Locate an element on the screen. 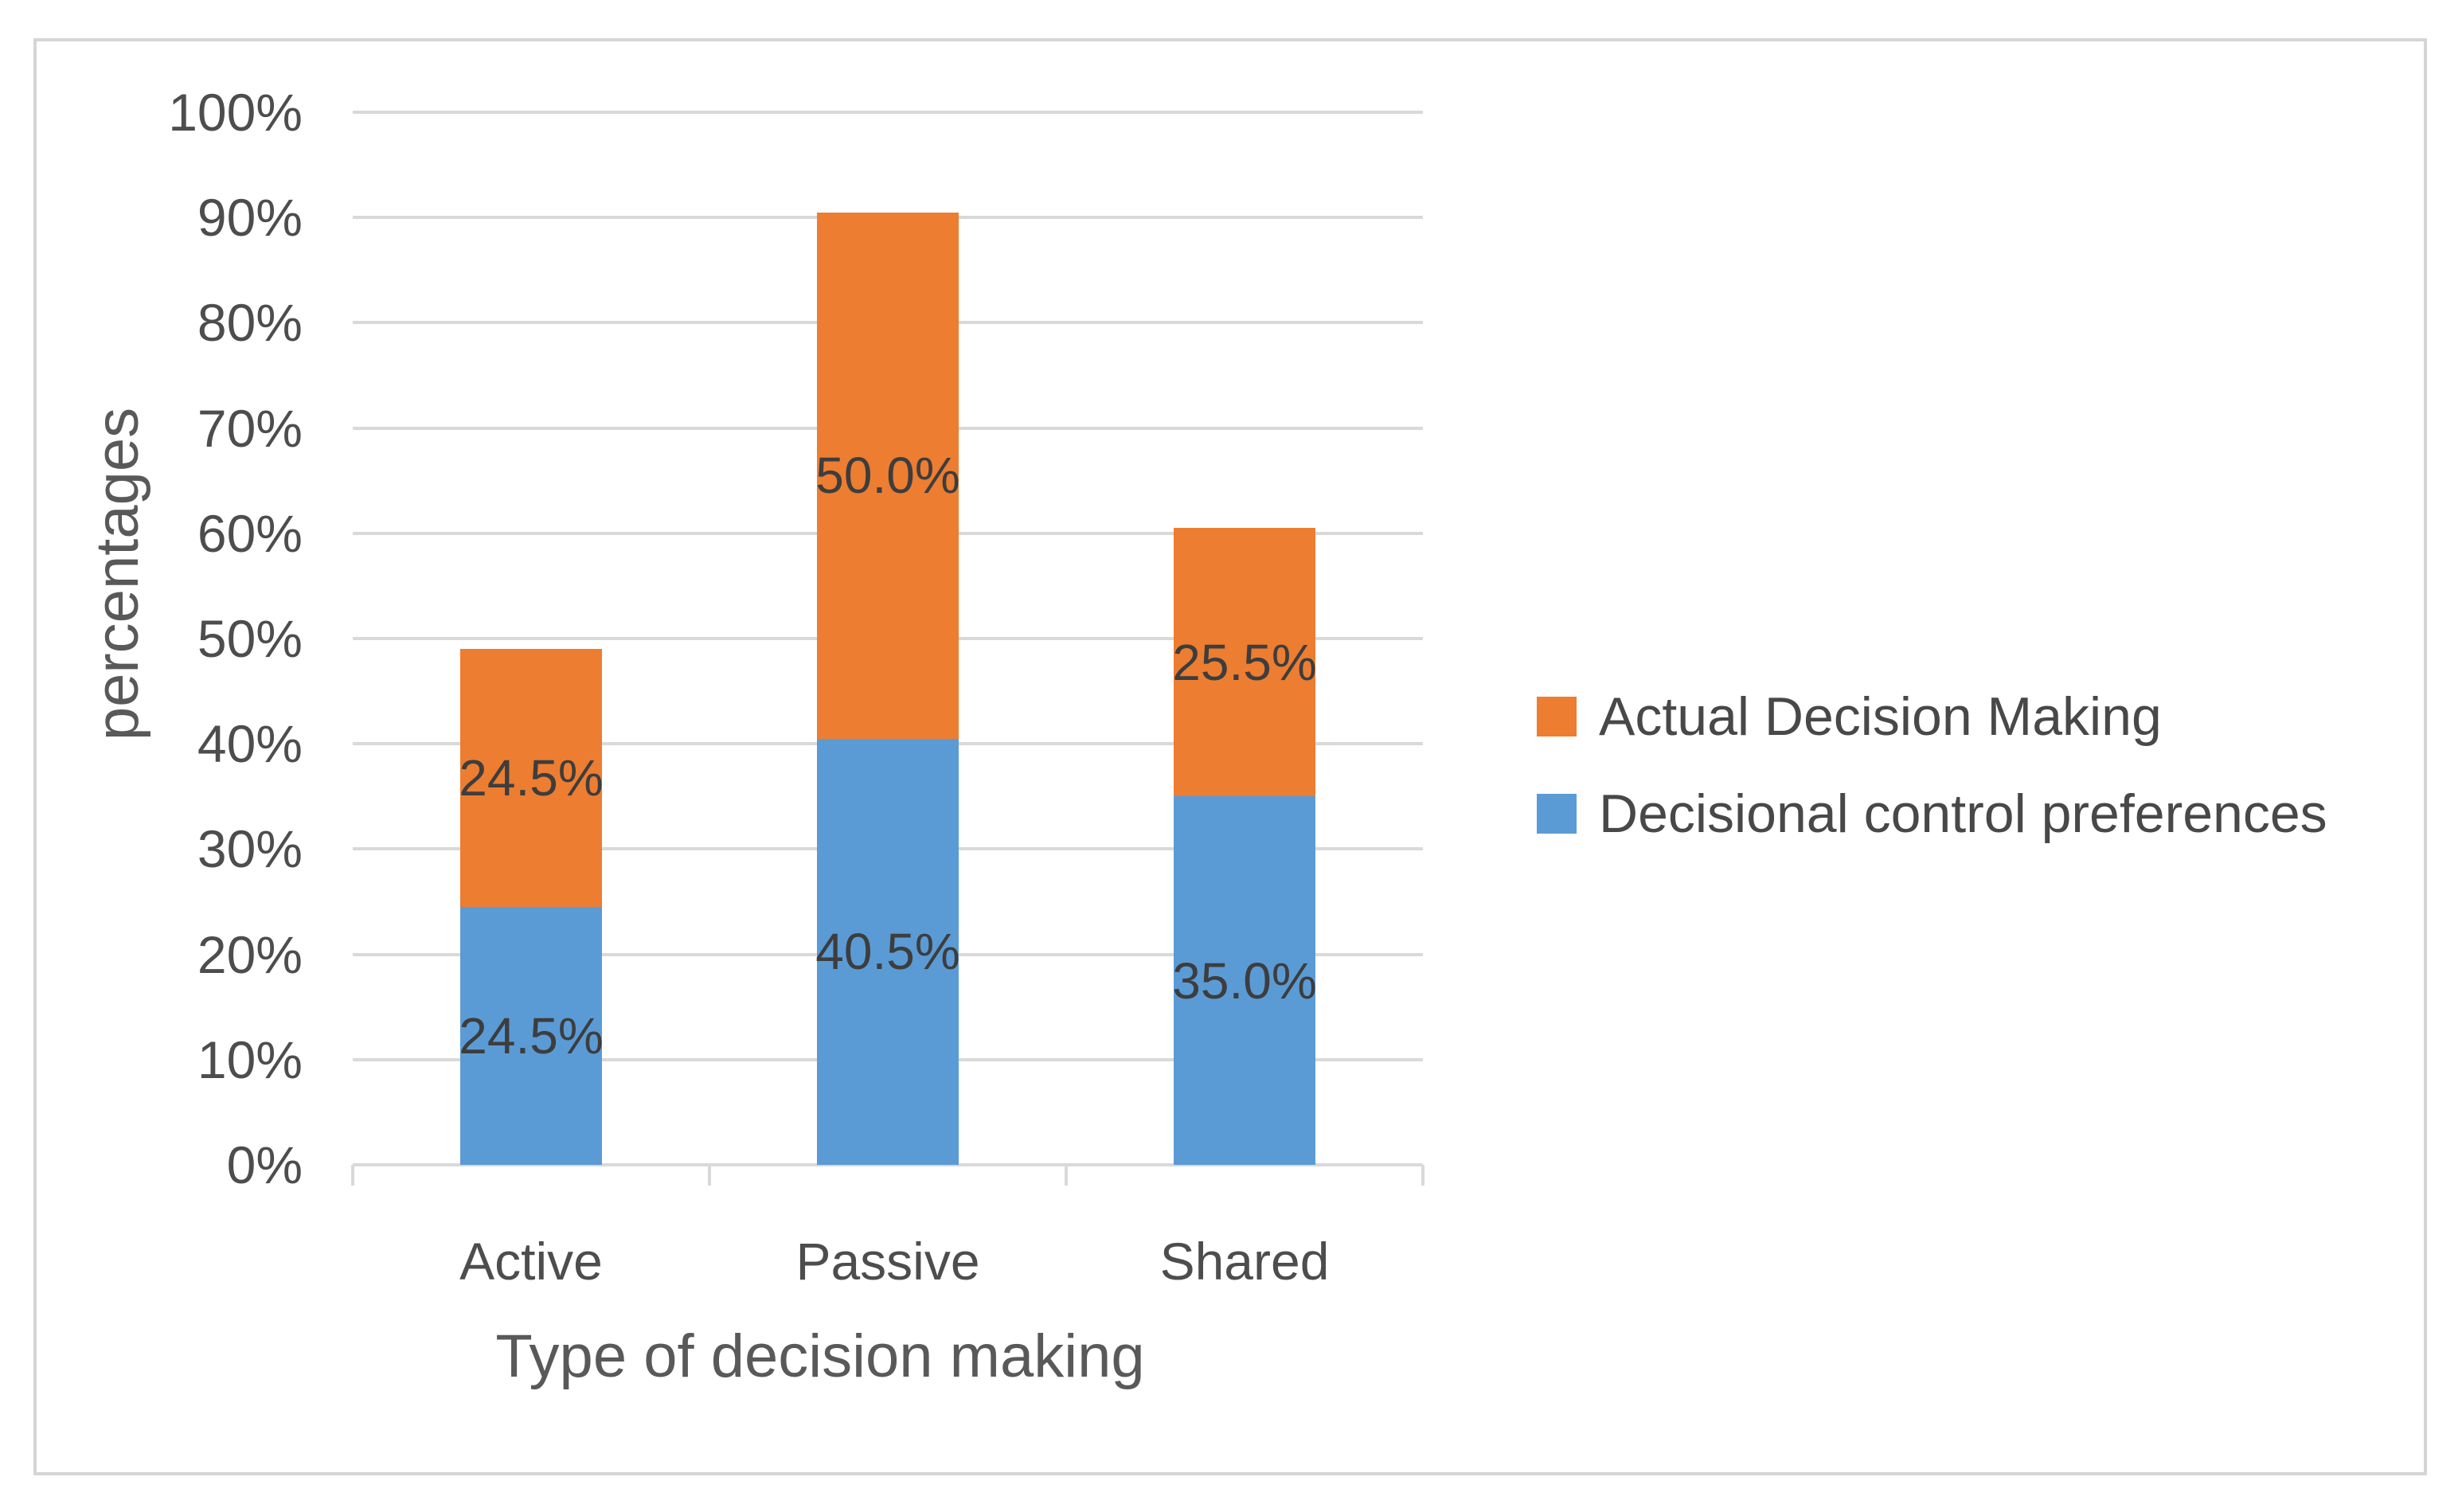  legend-item: Actual Decision Making is located at coordinates (1932, 716).